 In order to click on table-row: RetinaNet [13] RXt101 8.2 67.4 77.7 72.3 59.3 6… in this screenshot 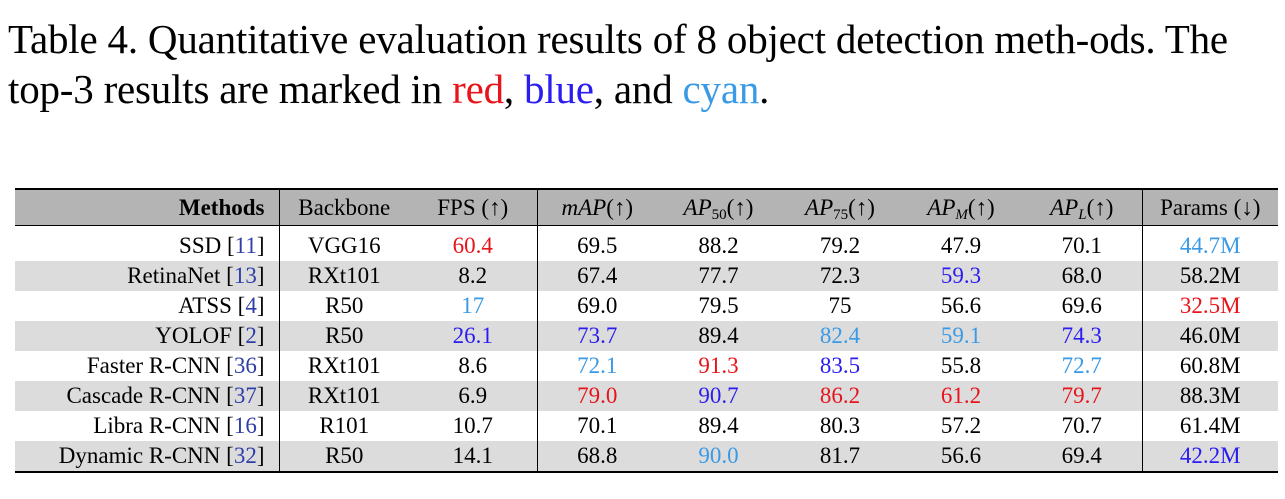, I will do `click(646, 276)`.